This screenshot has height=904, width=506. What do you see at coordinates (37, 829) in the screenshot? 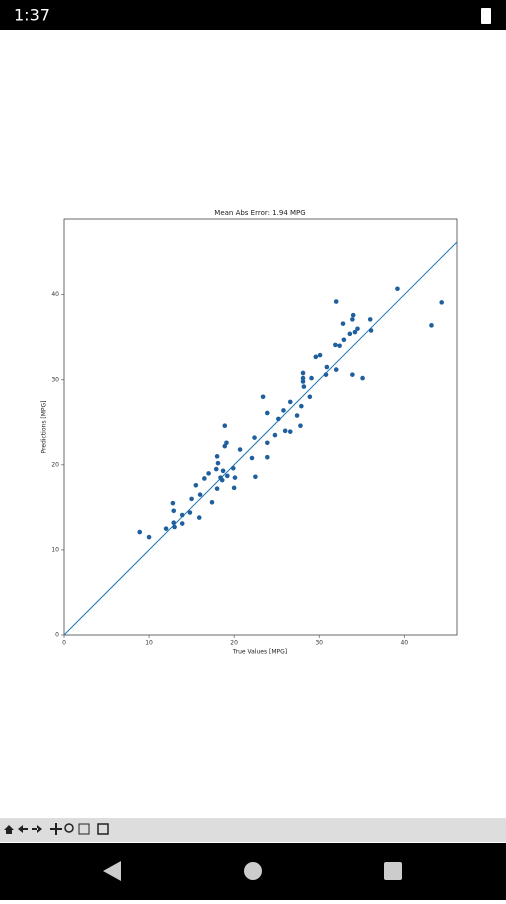
I see `forward-button` at bounding box center [37, 829].